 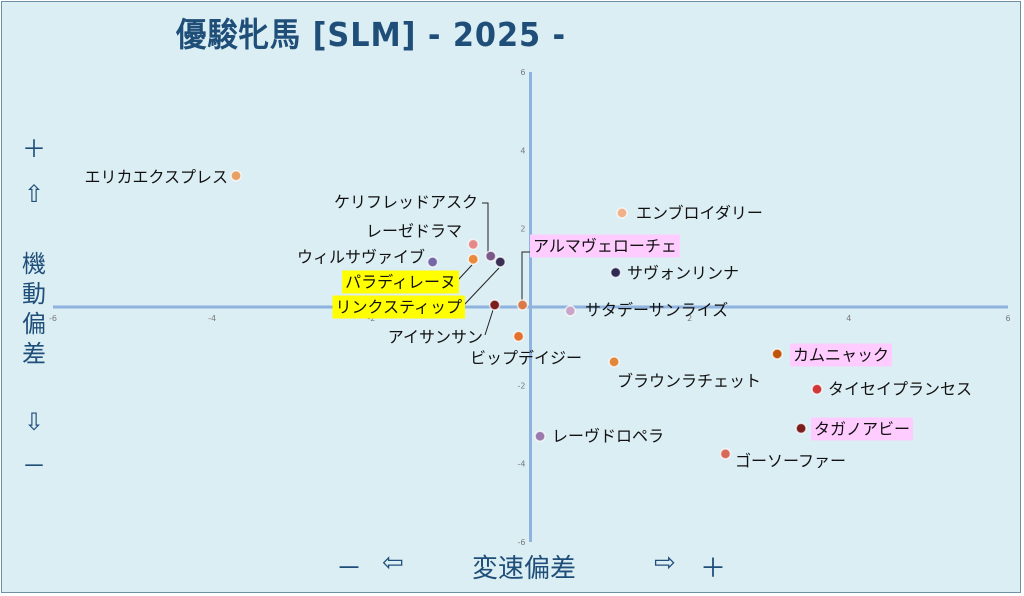 What do you see at coordinates (522, 464) in the screenshot?
I see `y-tick-label: -4` at bounding box center [522, 464].